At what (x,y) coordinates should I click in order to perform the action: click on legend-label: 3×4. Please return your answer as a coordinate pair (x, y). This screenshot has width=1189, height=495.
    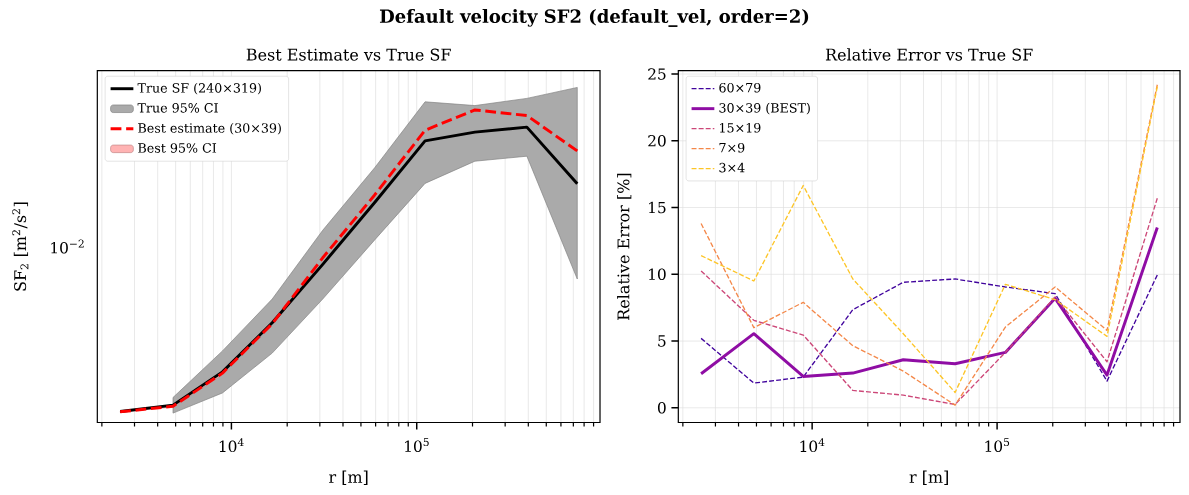
    Looking at the image, I should click on (732, 167).